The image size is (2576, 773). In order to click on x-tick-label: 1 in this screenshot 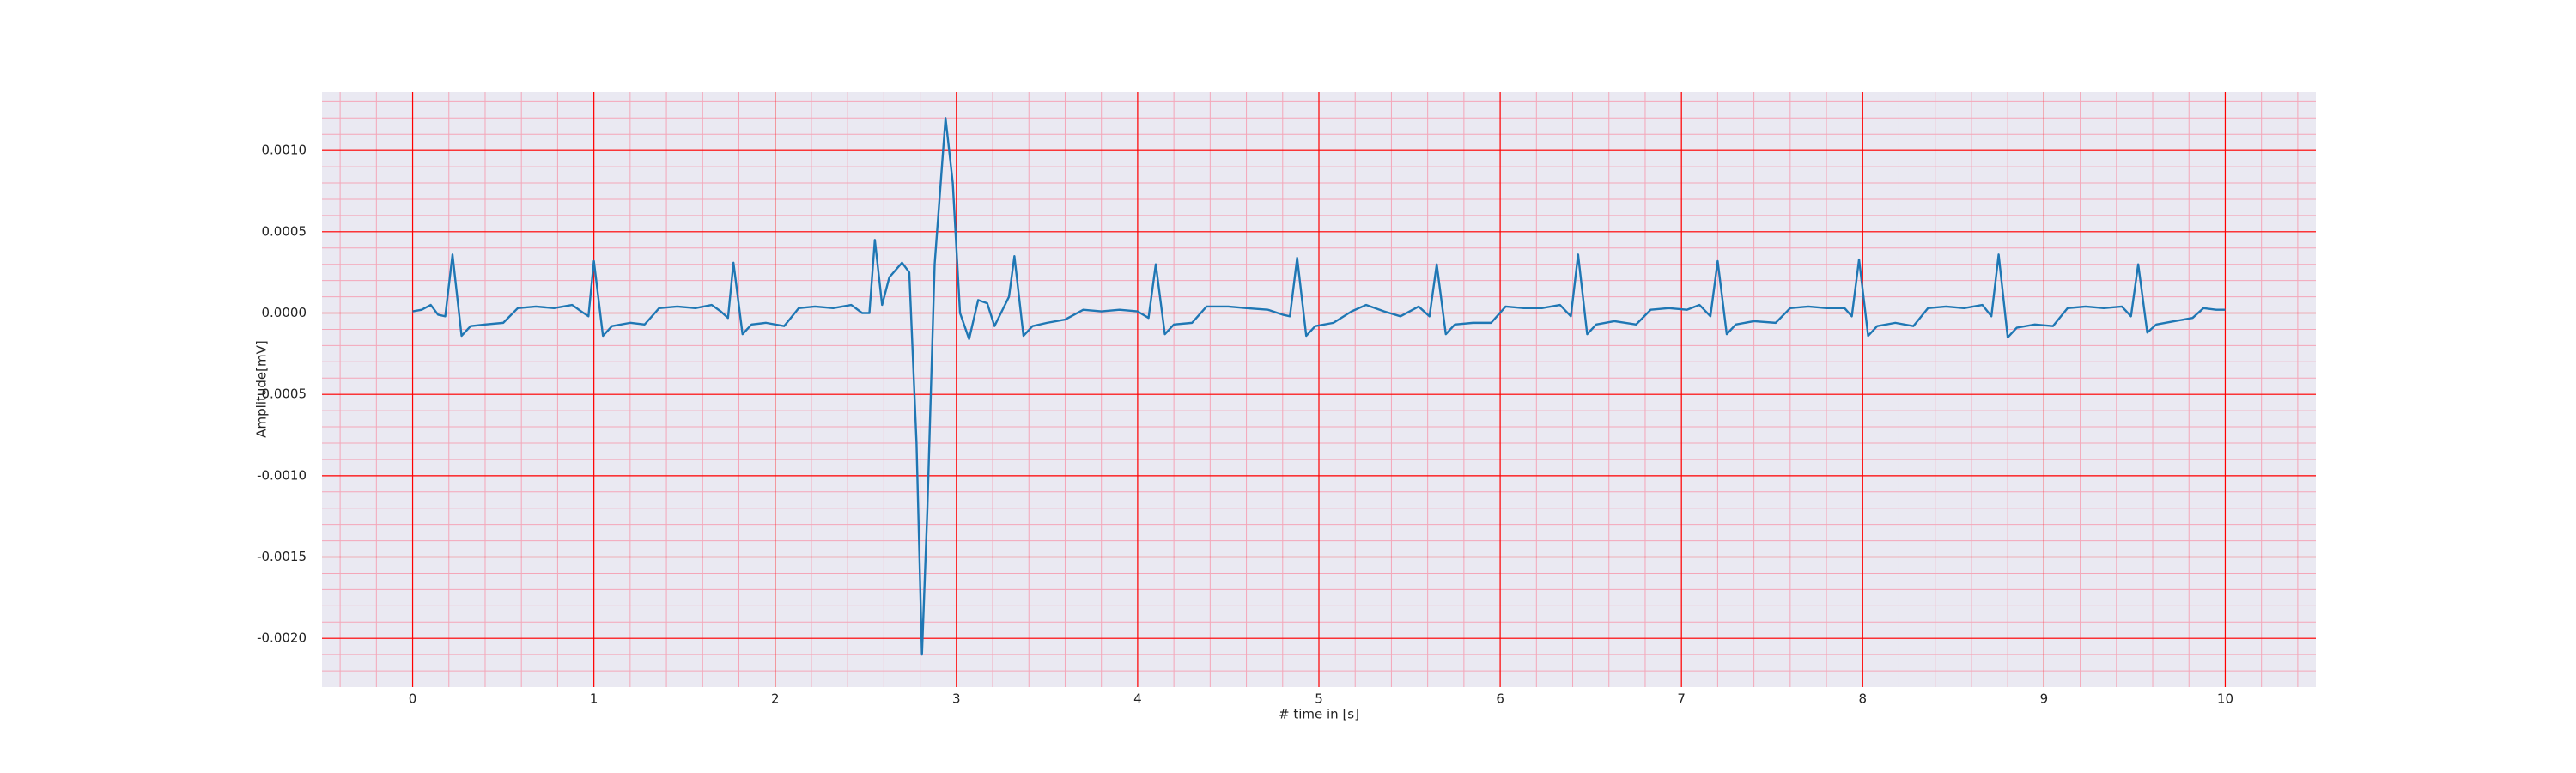, I will do `click(594, 699)`.